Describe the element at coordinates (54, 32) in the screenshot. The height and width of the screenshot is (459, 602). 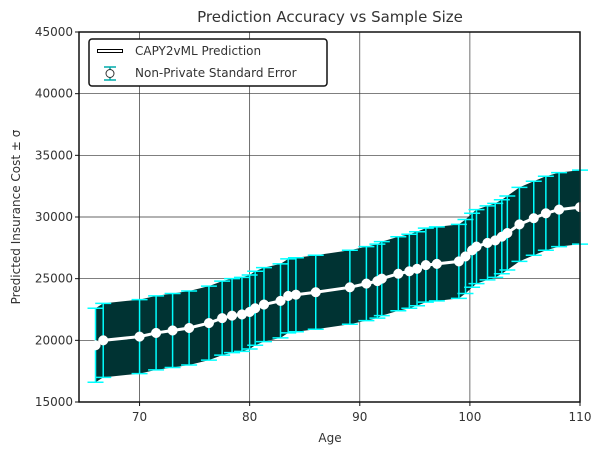
I see `y-tick-label: 45000` at that location.